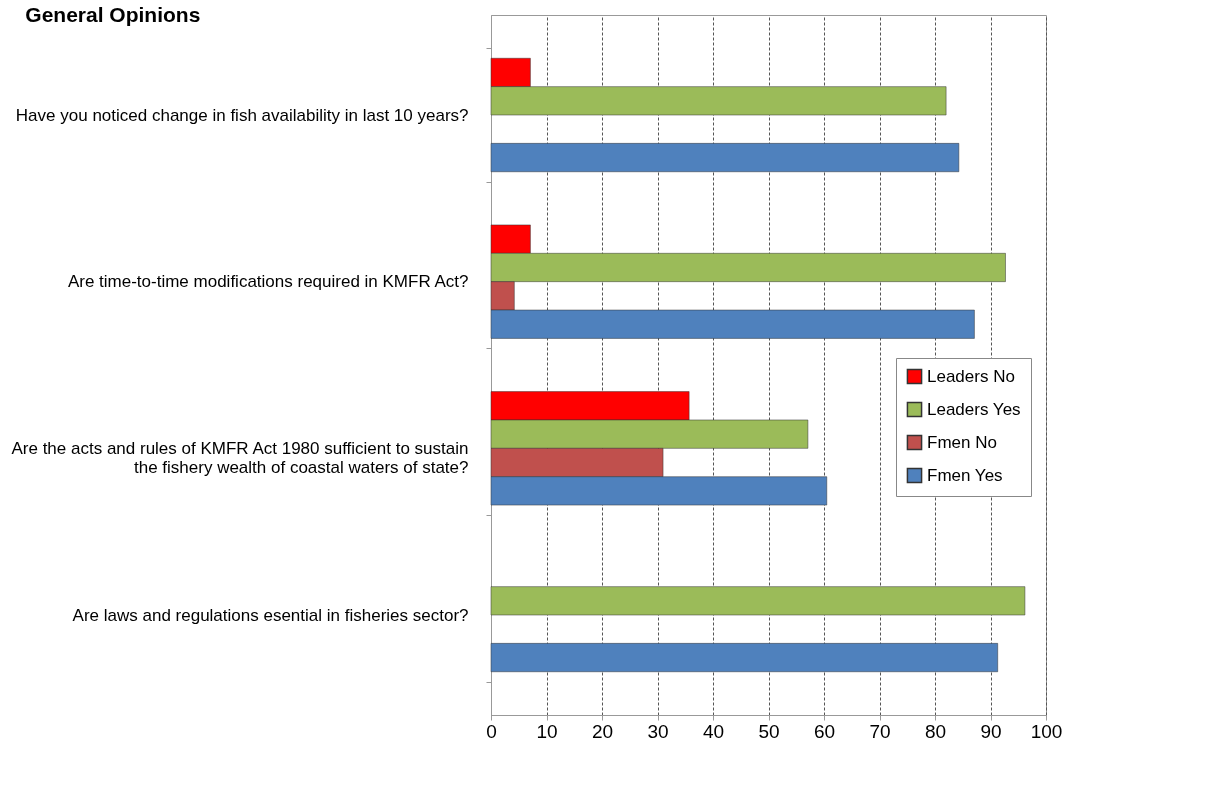 This screenshot has width=1212, height=793. What do you see at coordinates (658, 731) in the screenshot?
I see `x-tick-label: 30` at bounding box center [658, 731].